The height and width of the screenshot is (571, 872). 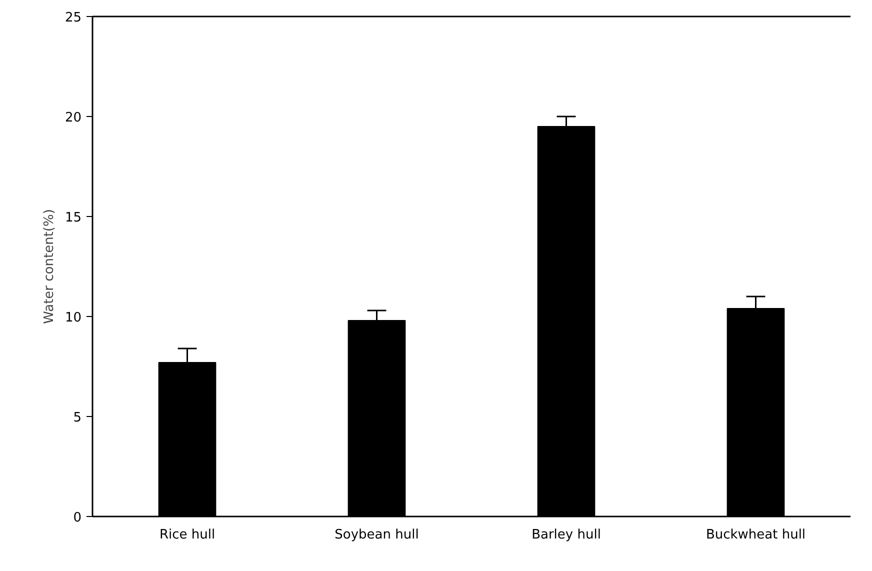 I want to click on y-tick-label: 25, so click(x=73, y=18).